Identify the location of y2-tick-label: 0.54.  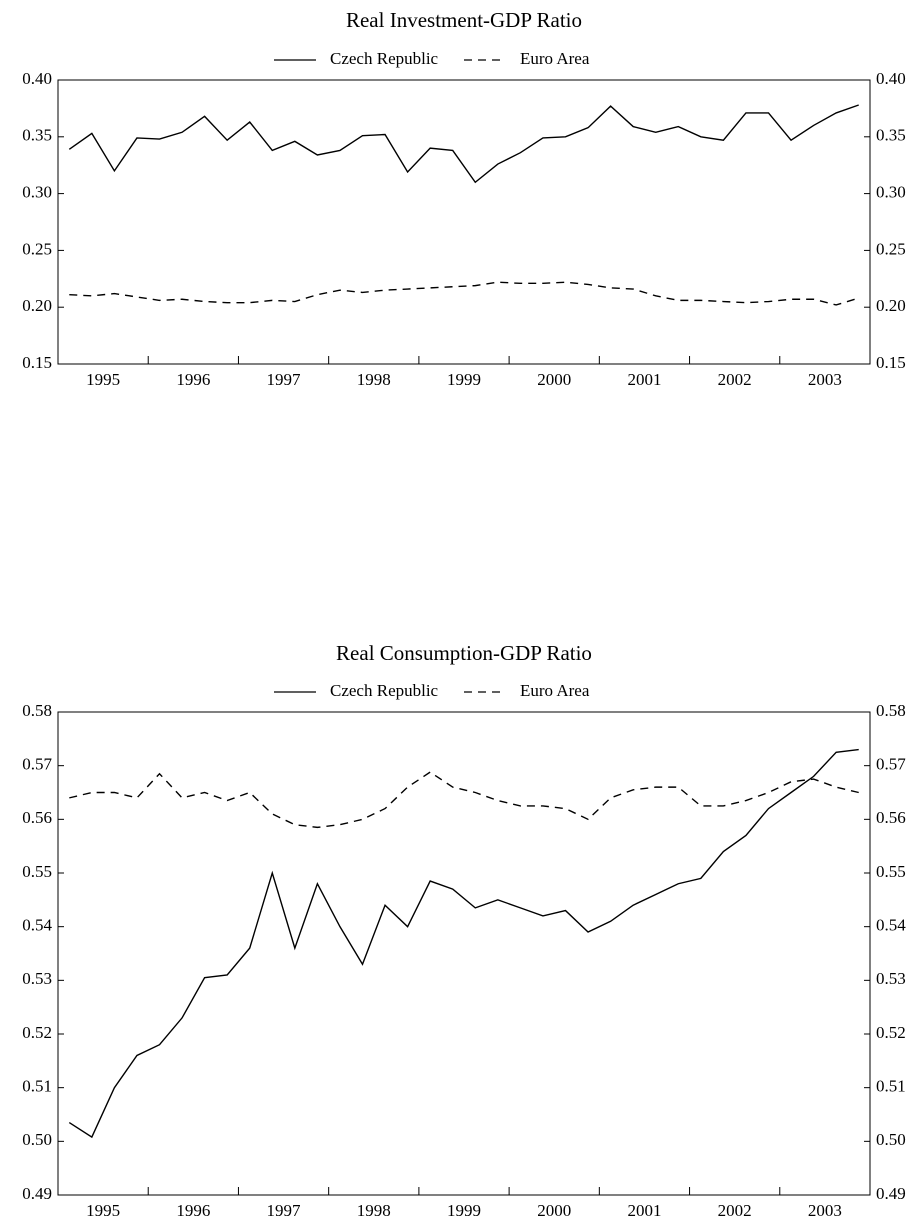
(891, 925).